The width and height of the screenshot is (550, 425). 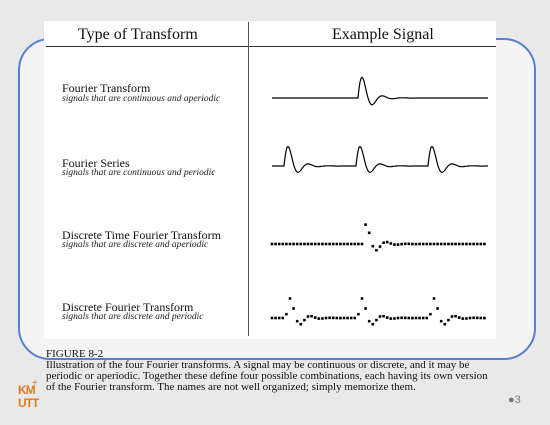 What do you see at coordinates (135, 245) in the screenshot?
I see `row-subtitle-dtft: signals that are discrete and aperiodic` at bounding box center [135, 245].